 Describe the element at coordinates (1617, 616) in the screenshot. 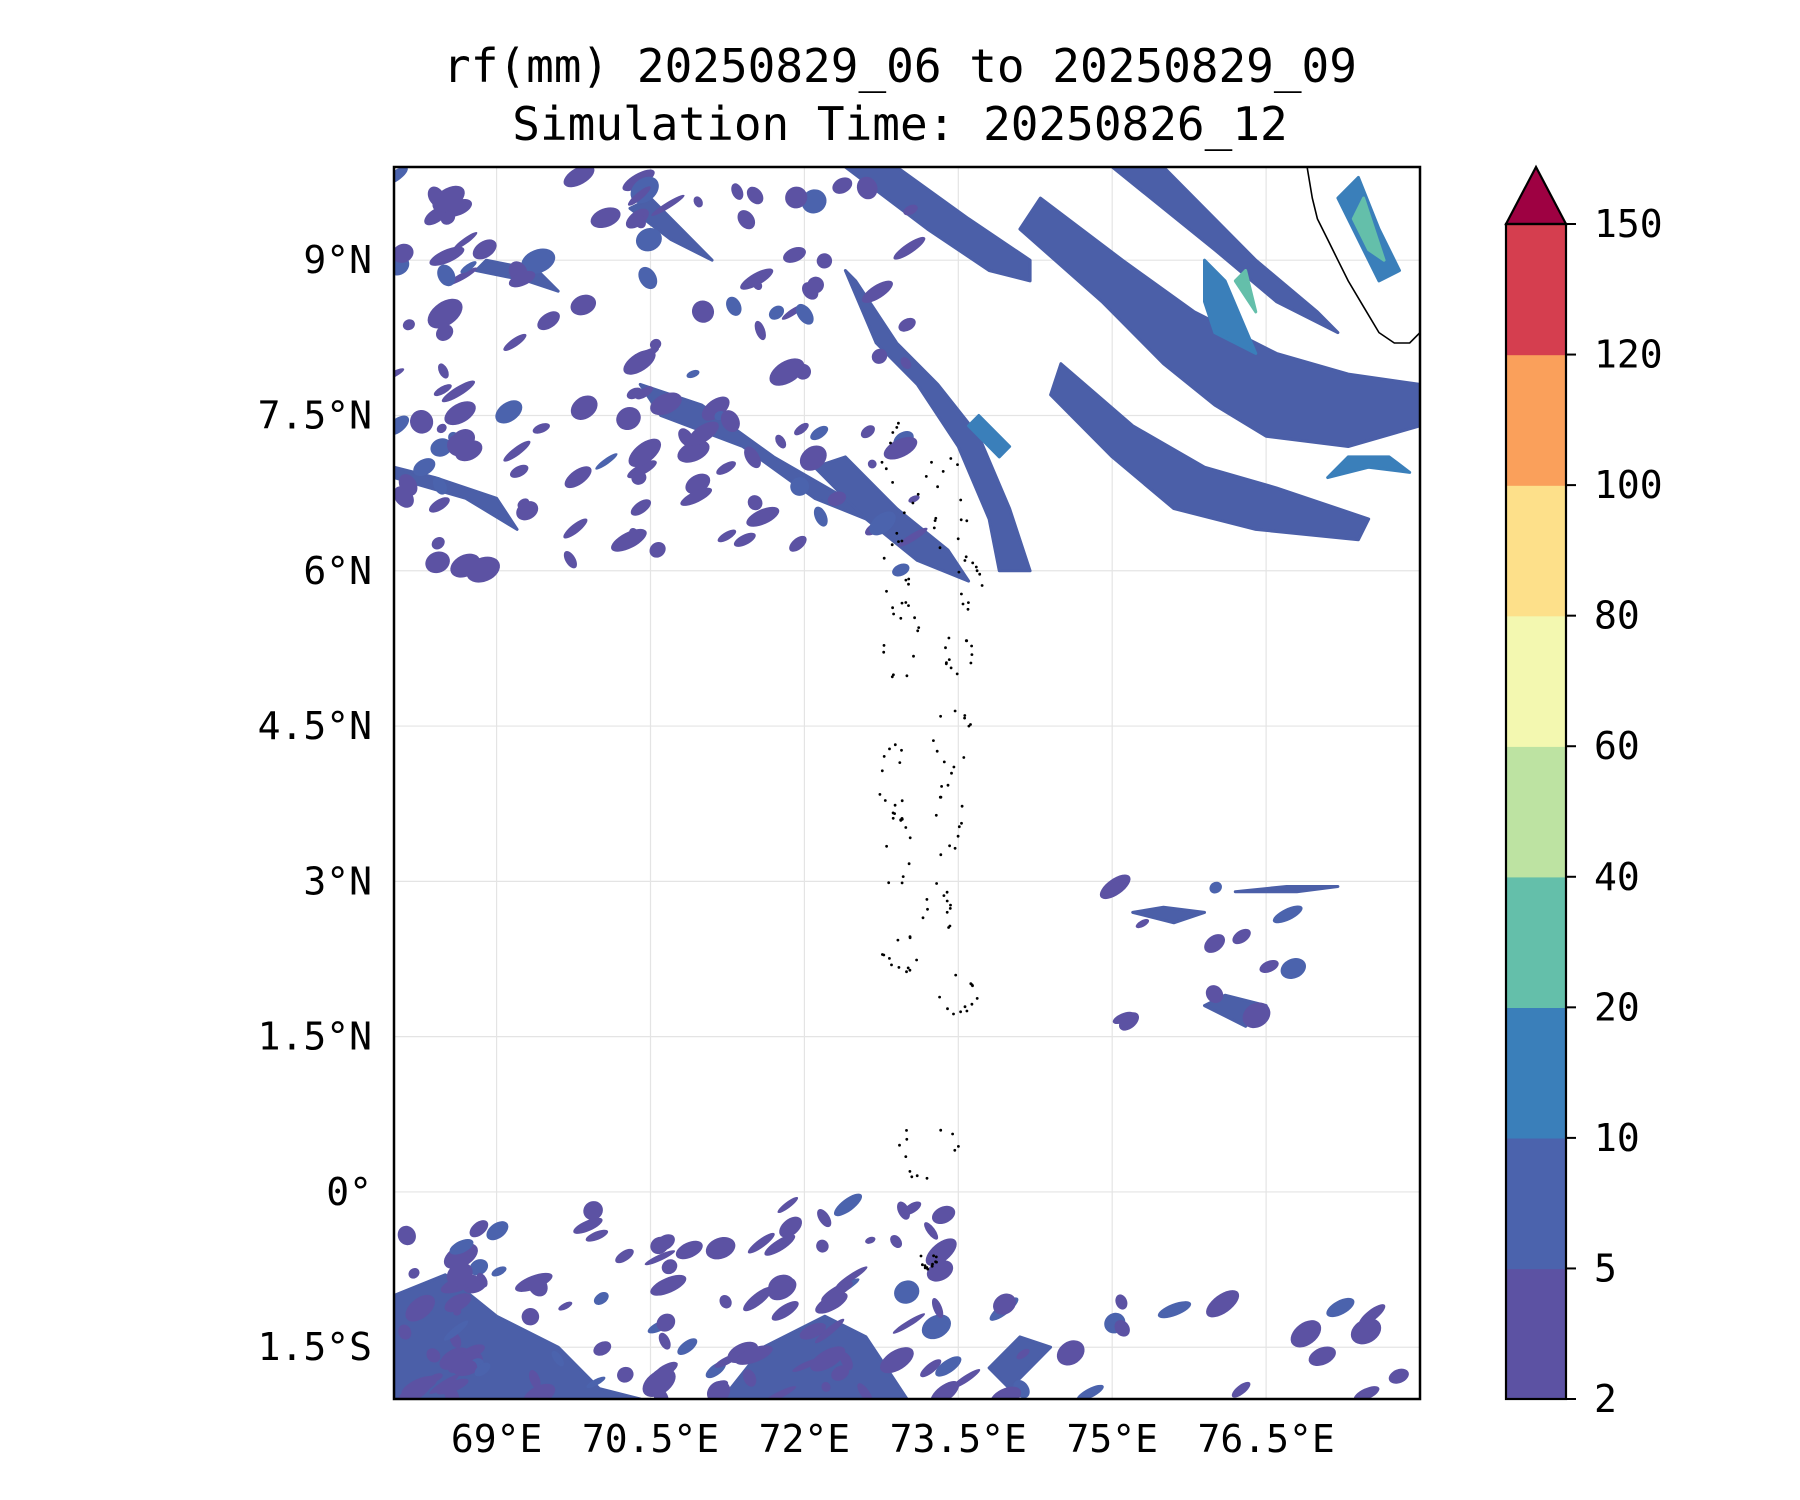

I see `colorbar-tick-label: 80` at that location.